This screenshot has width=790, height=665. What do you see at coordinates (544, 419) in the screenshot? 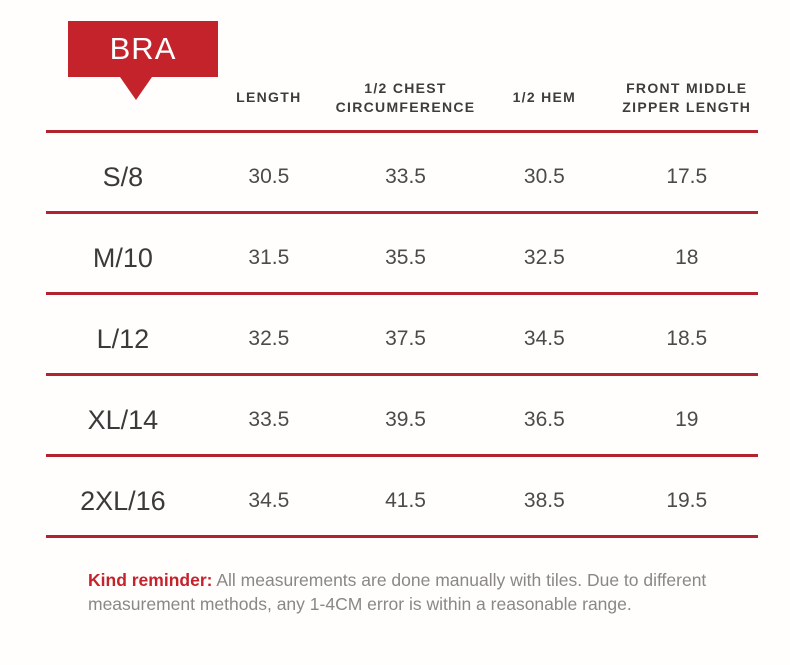
I see `hem-value: 36.5` at bounding box center [544, 419].